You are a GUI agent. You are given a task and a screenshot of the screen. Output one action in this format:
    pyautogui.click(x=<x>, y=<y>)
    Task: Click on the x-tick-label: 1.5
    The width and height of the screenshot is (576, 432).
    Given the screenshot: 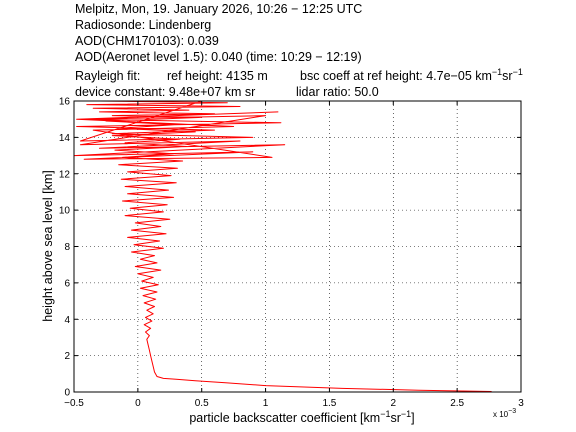 What is the action you would take?
    pyautogui.click(x=329, y=403)
    